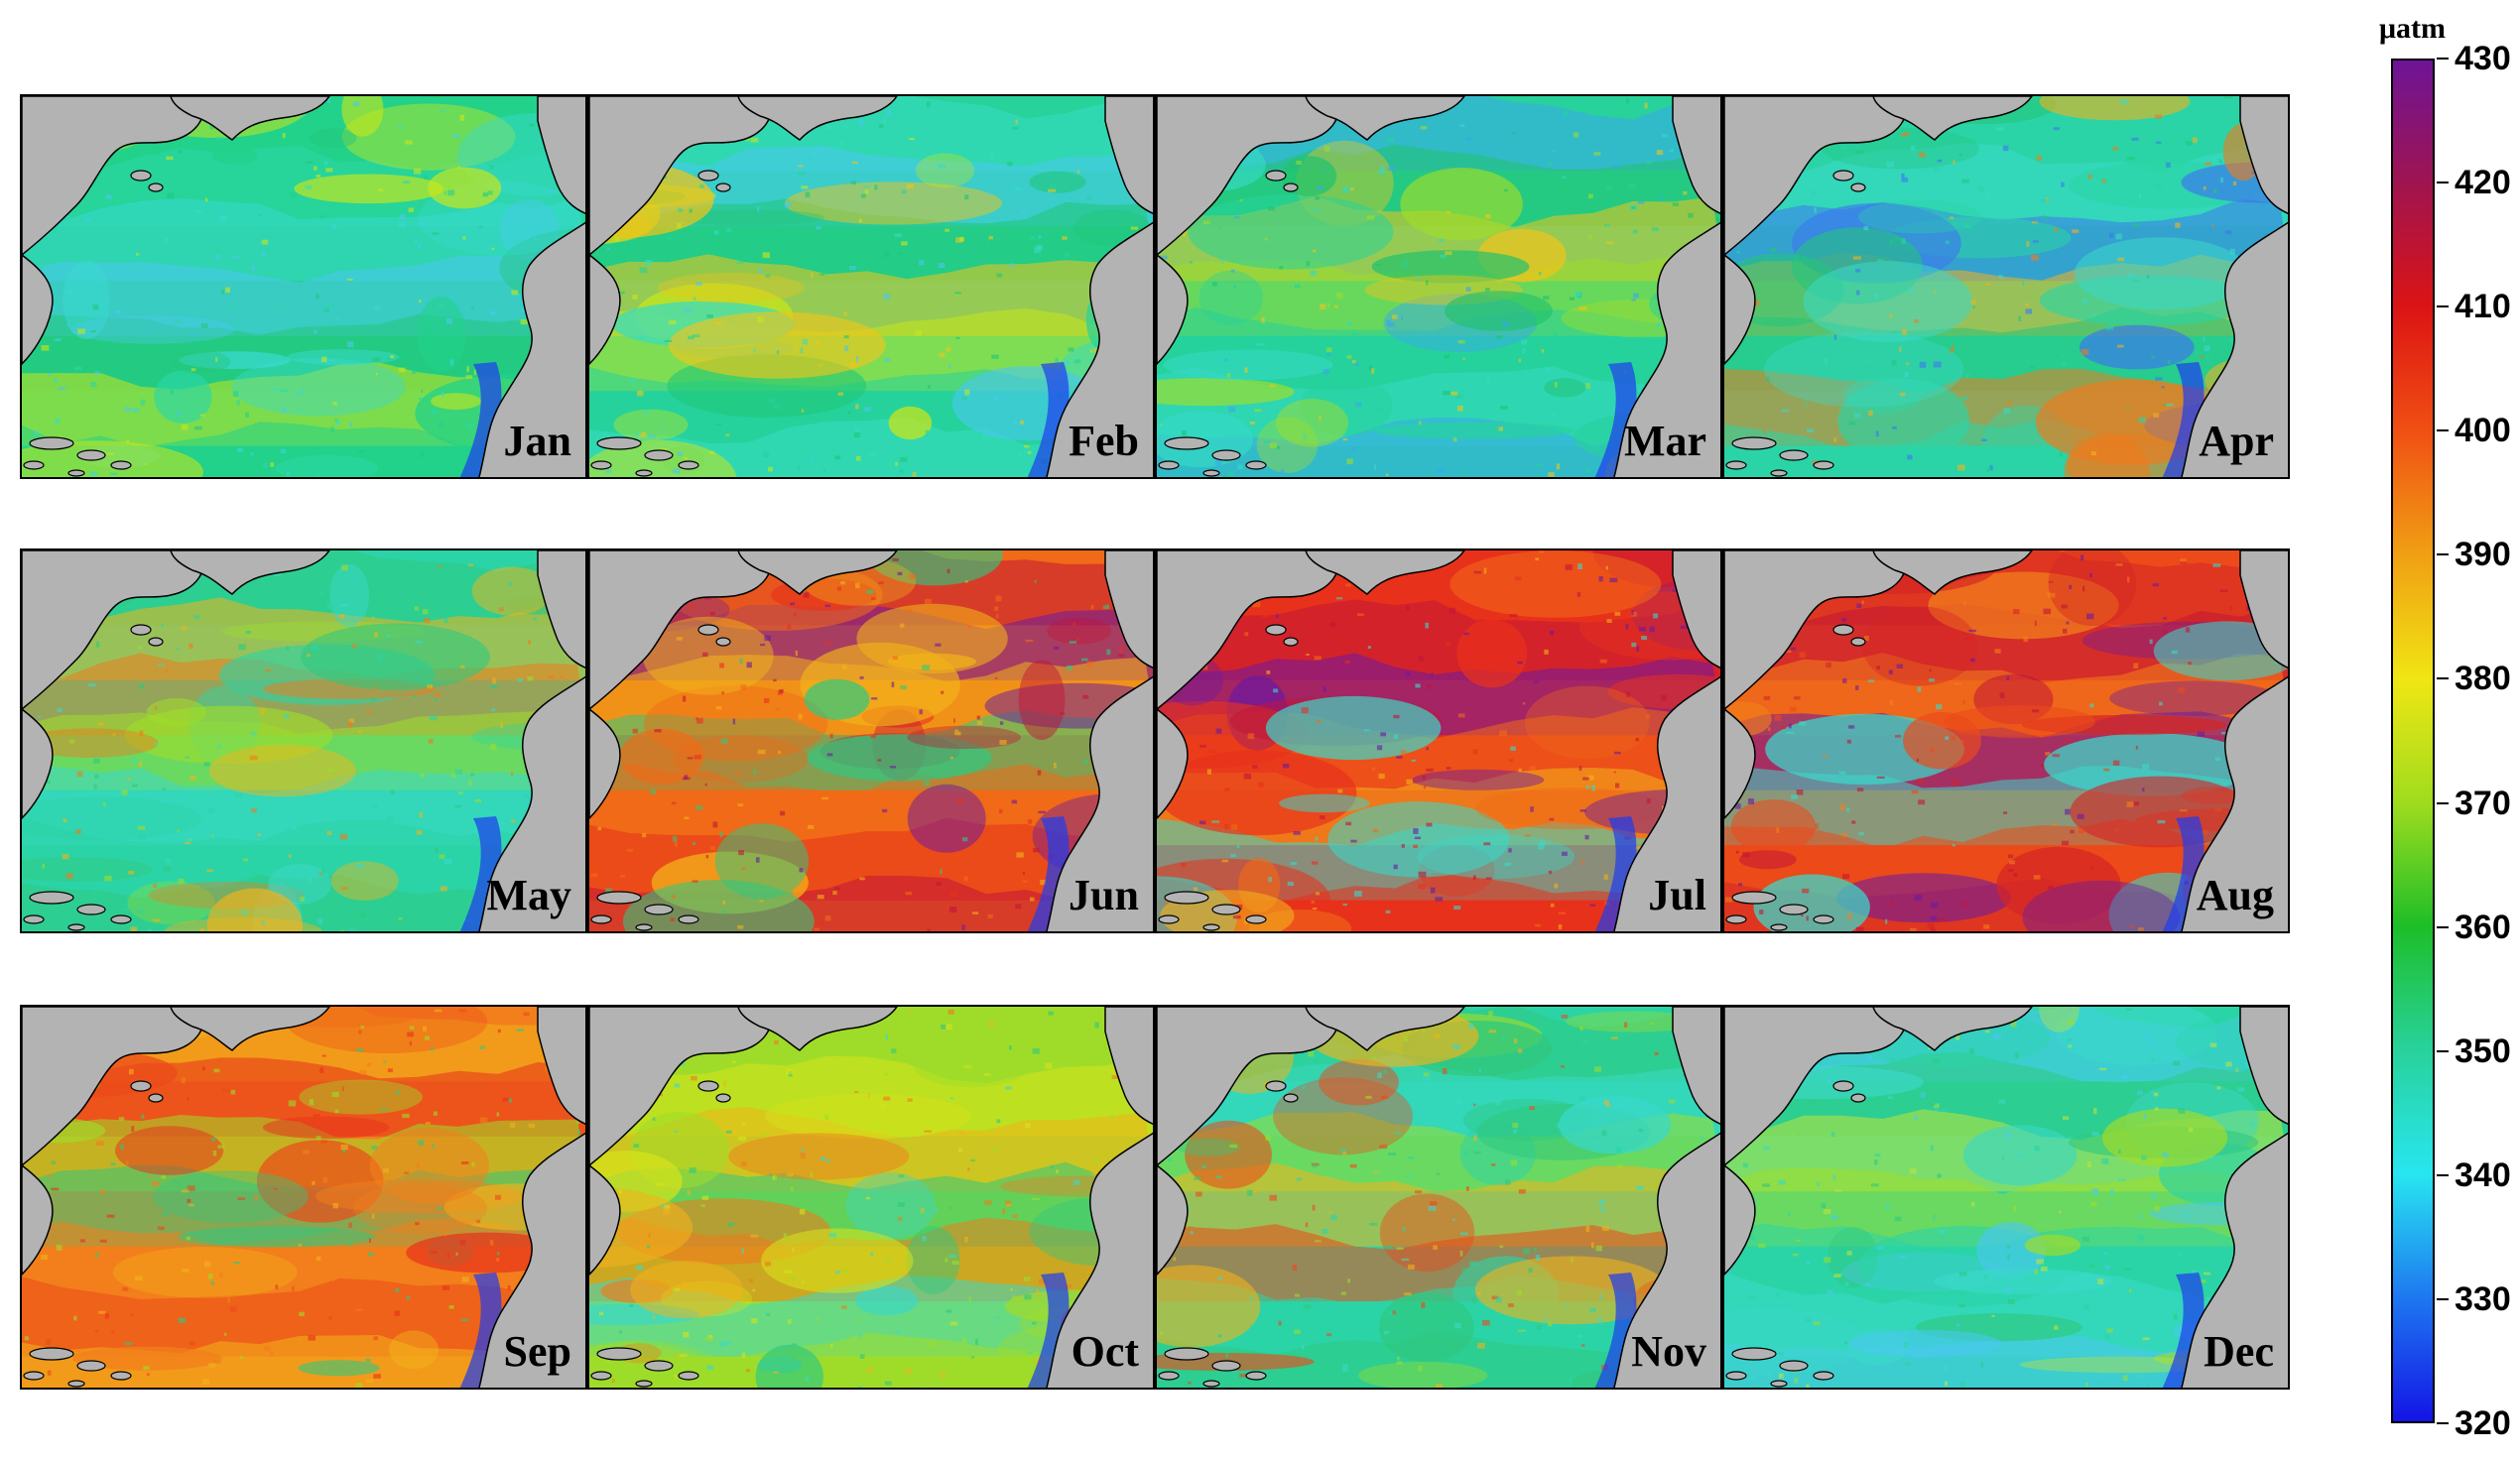 The width and height of the screenshot is (2520, 1459). What do you see at coordinates (871, 286) in the screenshot?
I see `map-panel-feb: Feb` at bounding box center [871, 286].